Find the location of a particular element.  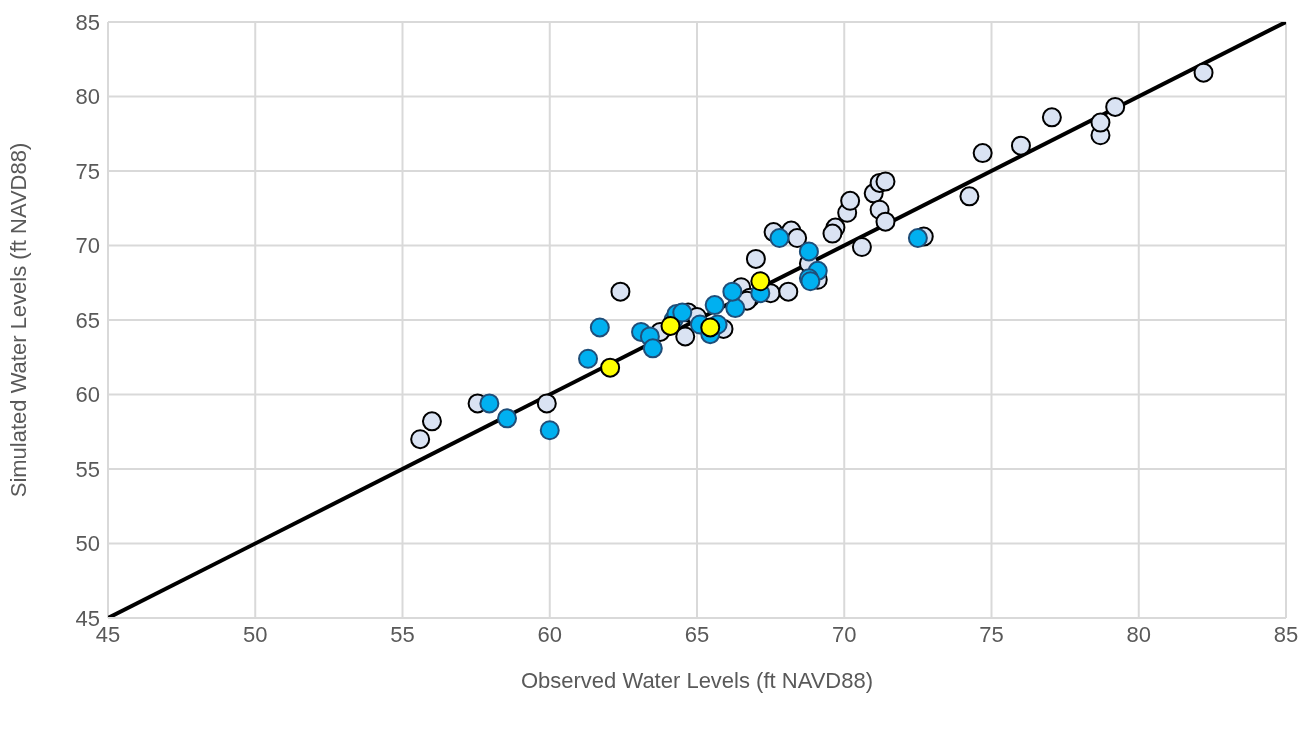

x-tick-label: 55 is located at coordinates (402, 634).